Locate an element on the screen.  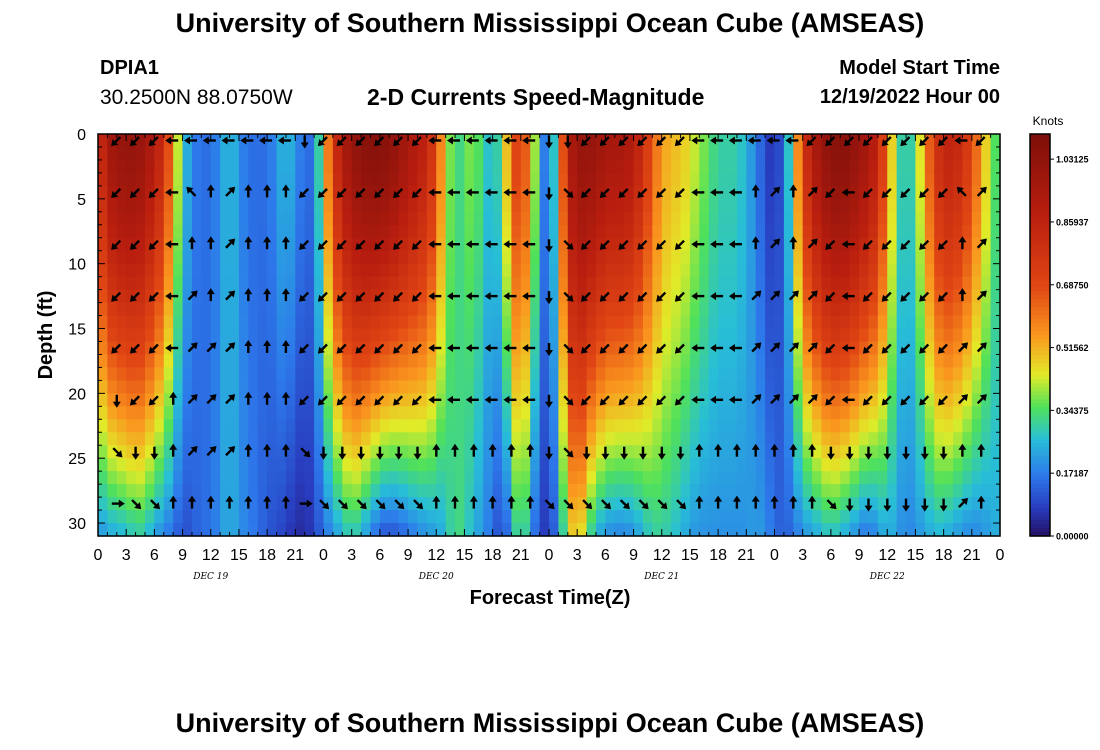
colorbar-gradient is located at coordinates (1040, 335).